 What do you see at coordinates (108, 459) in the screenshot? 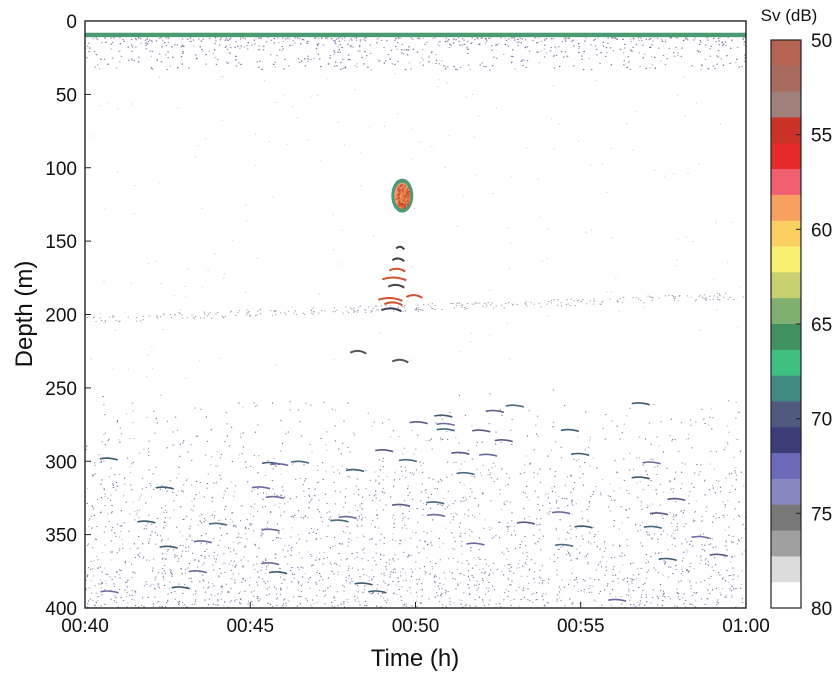
I see `fish-trace` at bounding box center [108, 459].